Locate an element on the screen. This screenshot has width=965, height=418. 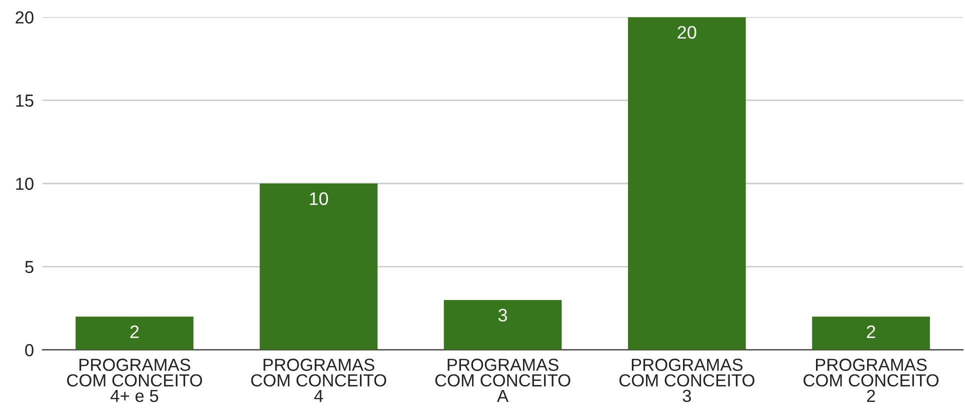
y-tick-label: 0 is located at coordinates (29, 350).